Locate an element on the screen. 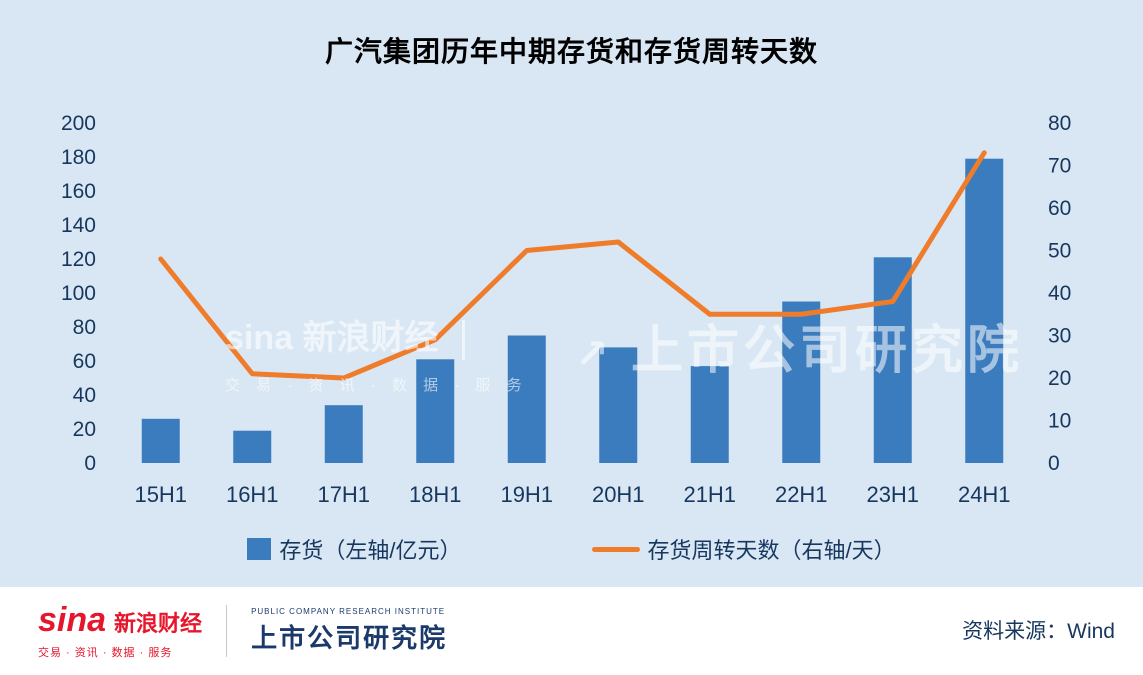 Image resolution: width=1143 pixels, height=675 pixels. sina-logo-block: sina 新浪财经 交易 · 资讯 · 数据 · 服务 is located at coordinates (120, 631).